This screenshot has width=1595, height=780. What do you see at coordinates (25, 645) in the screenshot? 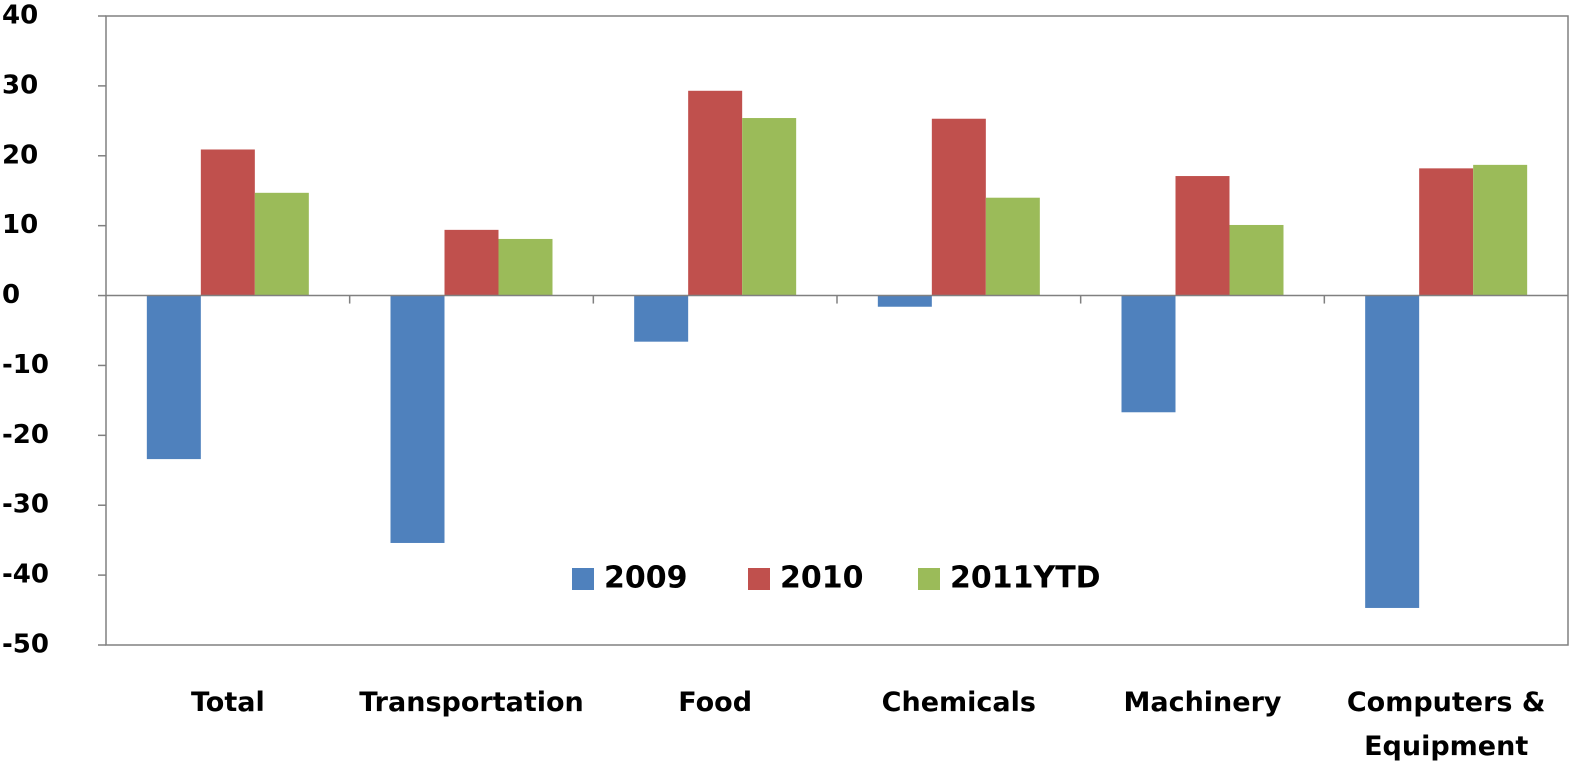
I see `y-tick-label: -50` at bounding box center [25, 645].